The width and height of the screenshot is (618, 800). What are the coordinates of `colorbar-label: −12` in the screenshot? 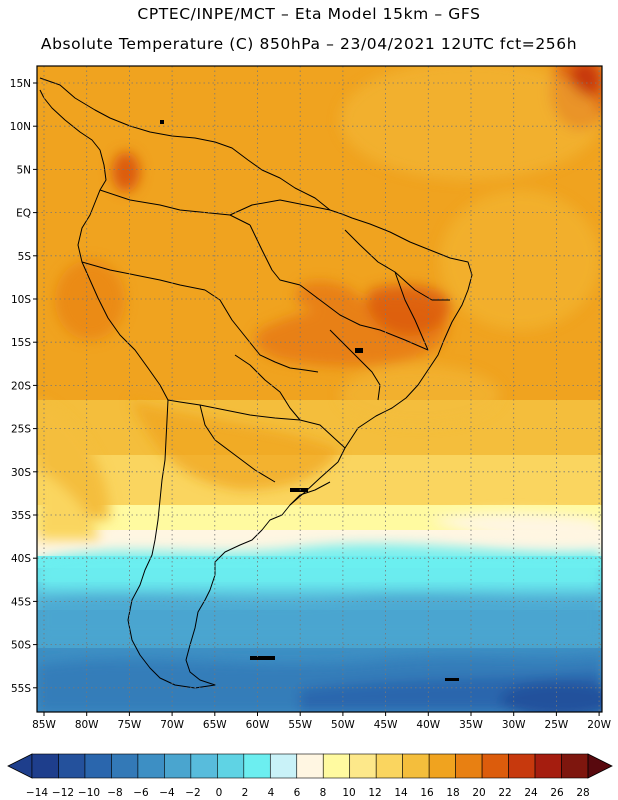 It's located at (63, 793).